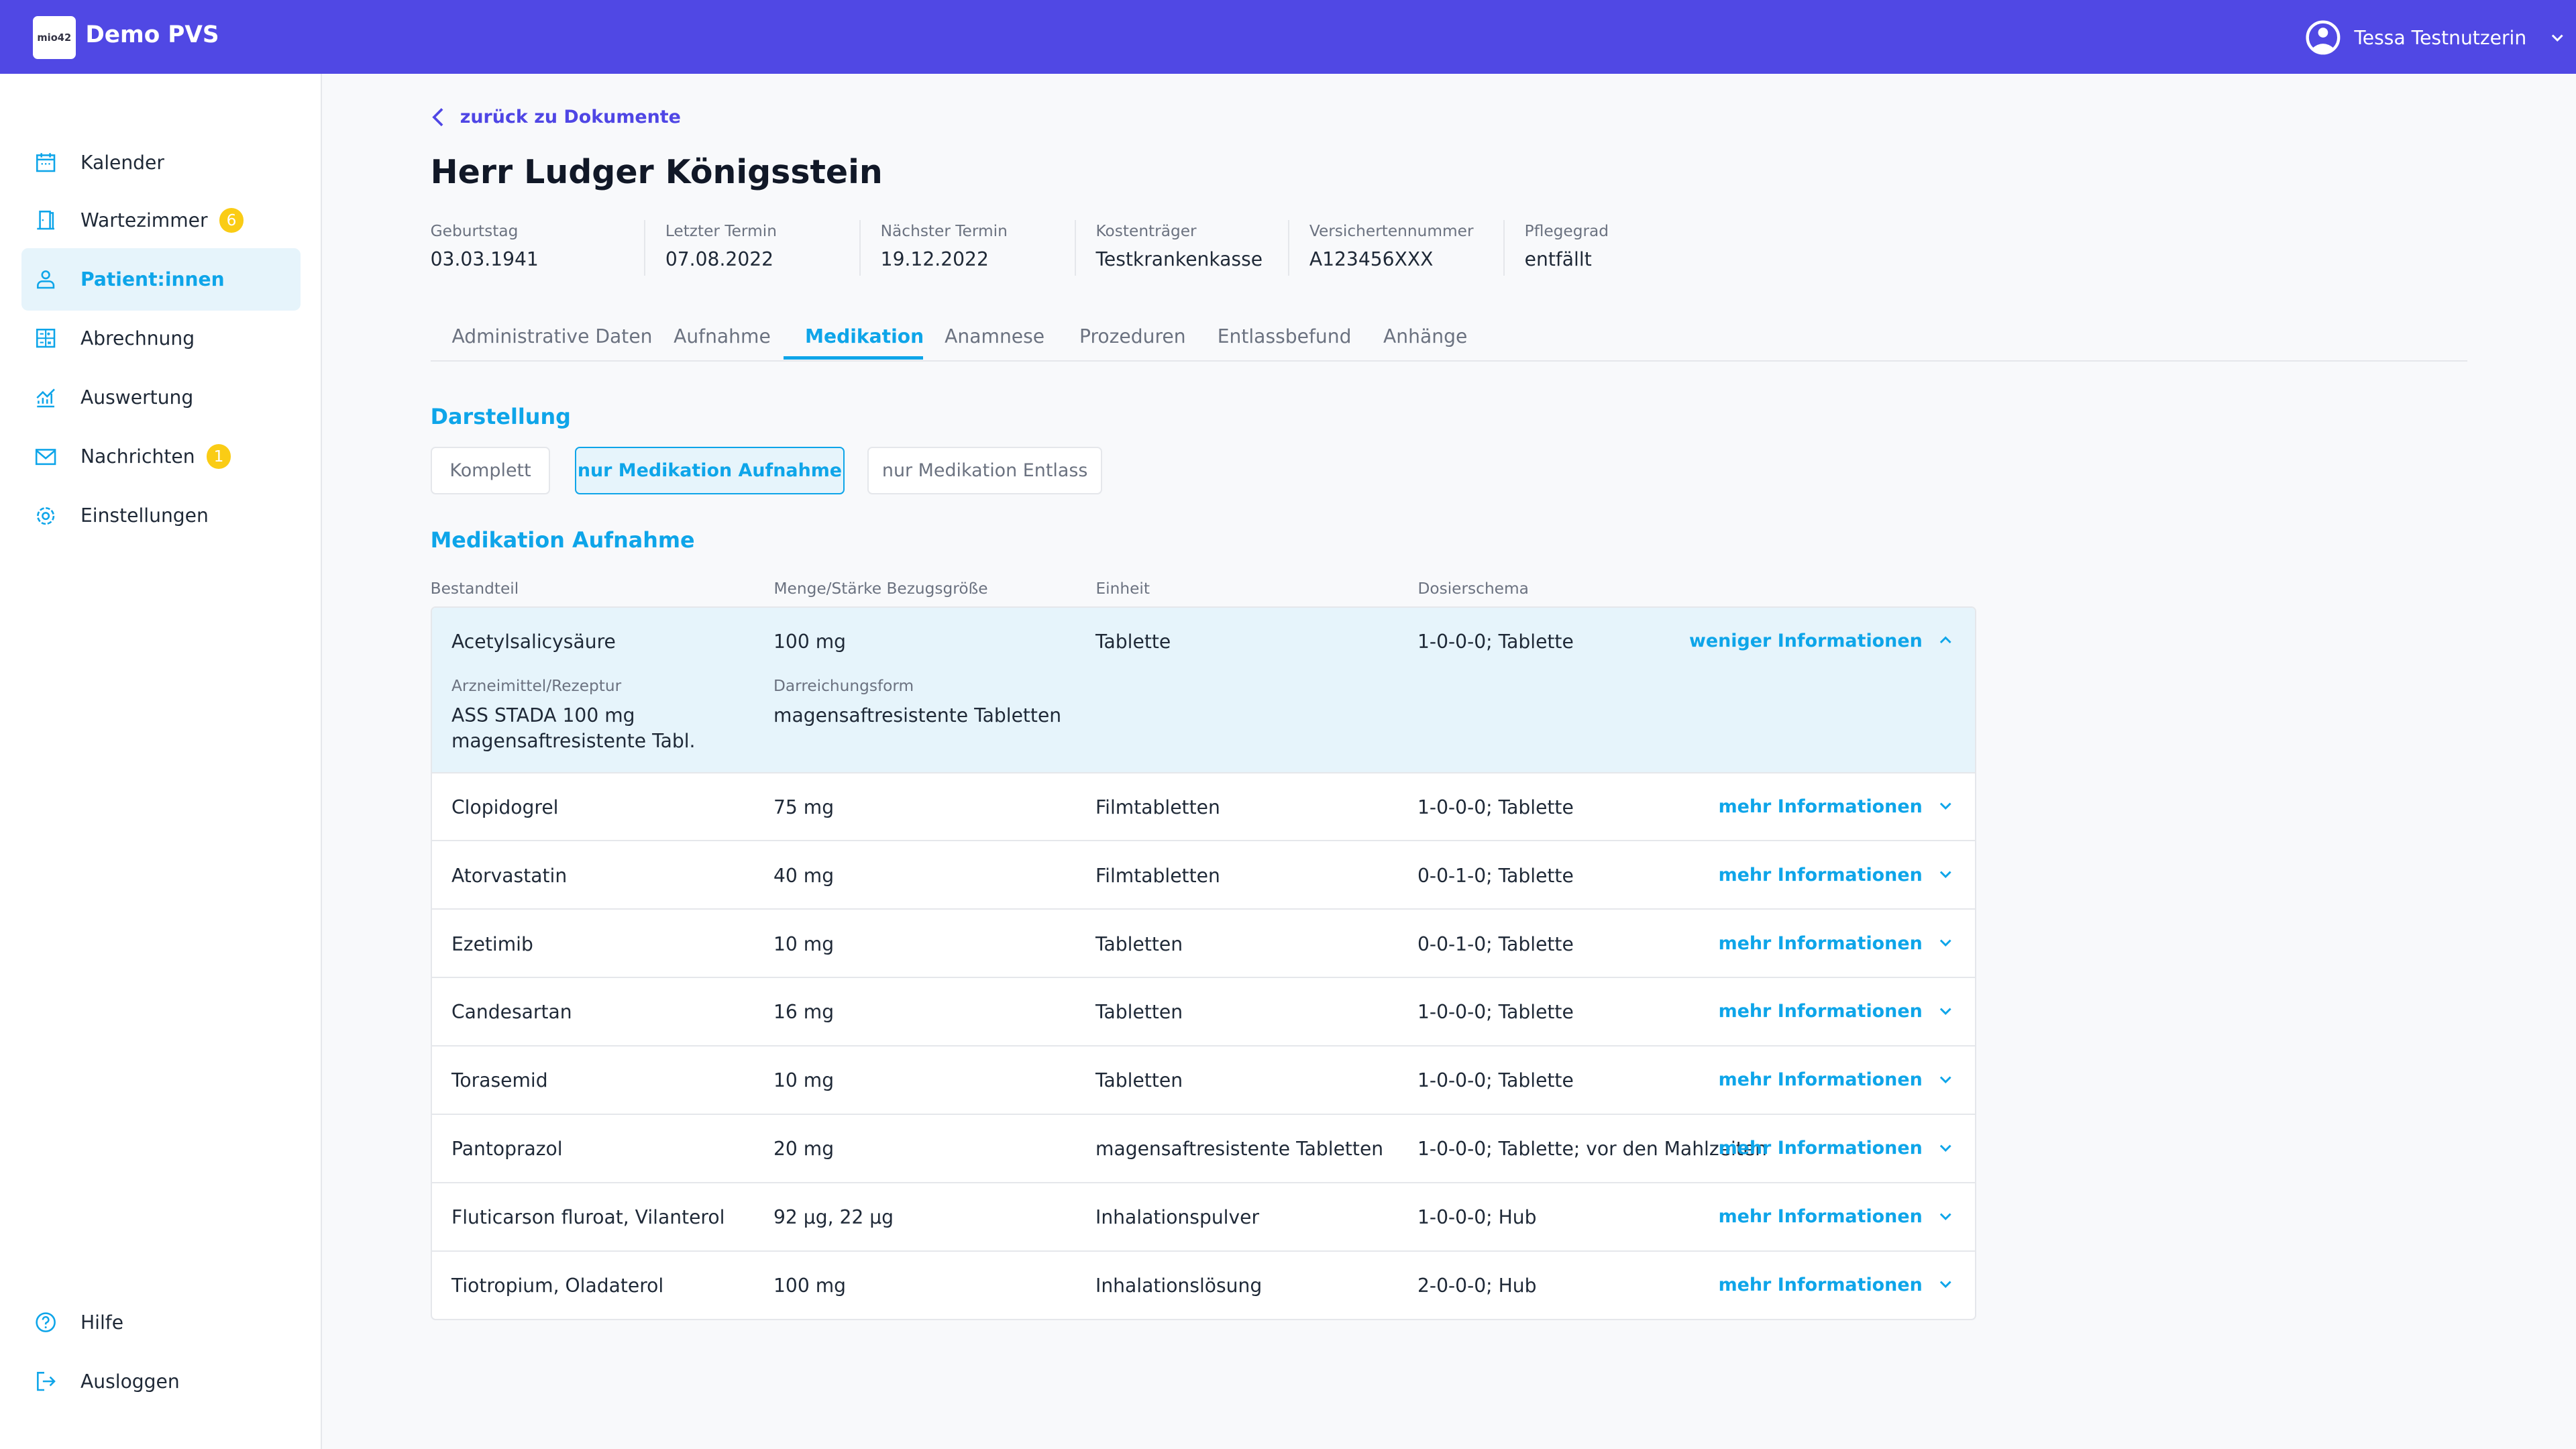 The width and height of the screenshot is (2576, 1449). I want to click on detail-value: magensaftresistente Tabletten, so click(917, 715).